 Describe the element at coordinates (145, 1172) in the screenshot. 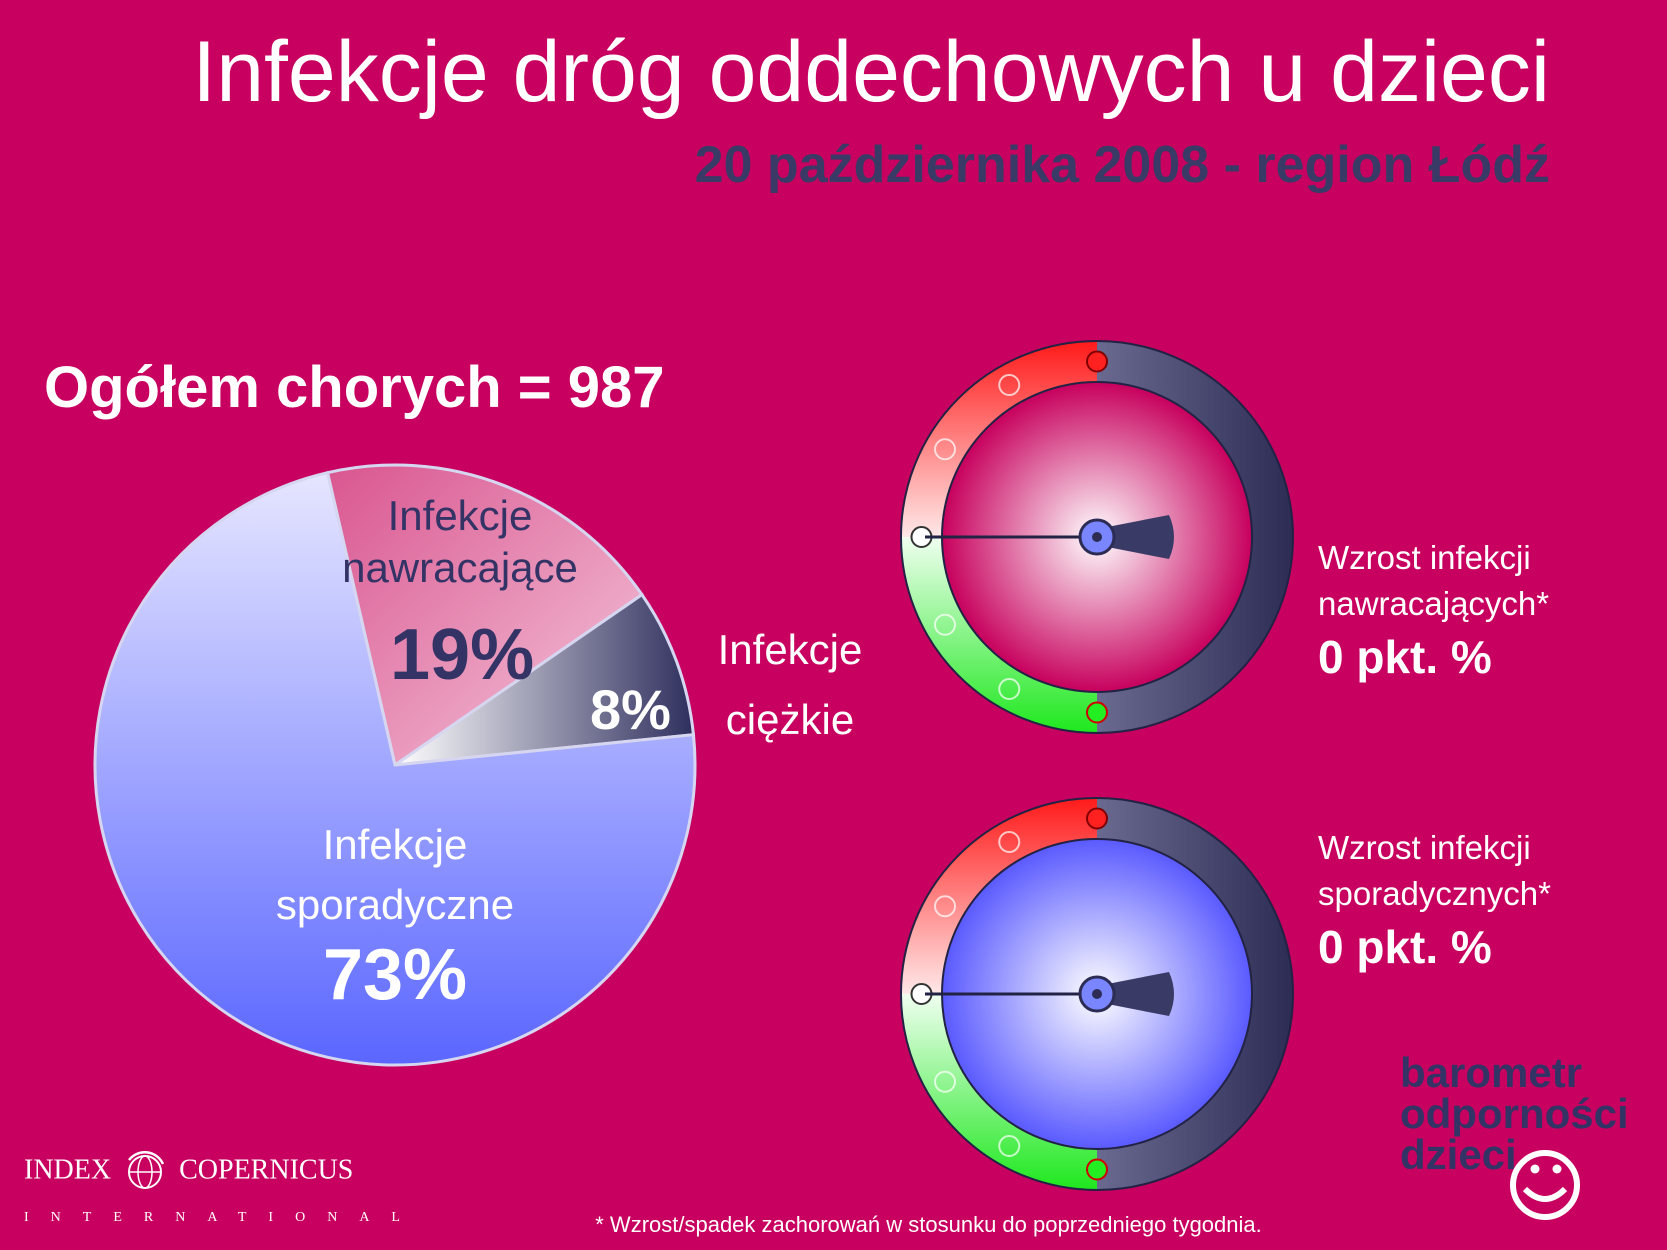

I see `globe-icon` at that location.